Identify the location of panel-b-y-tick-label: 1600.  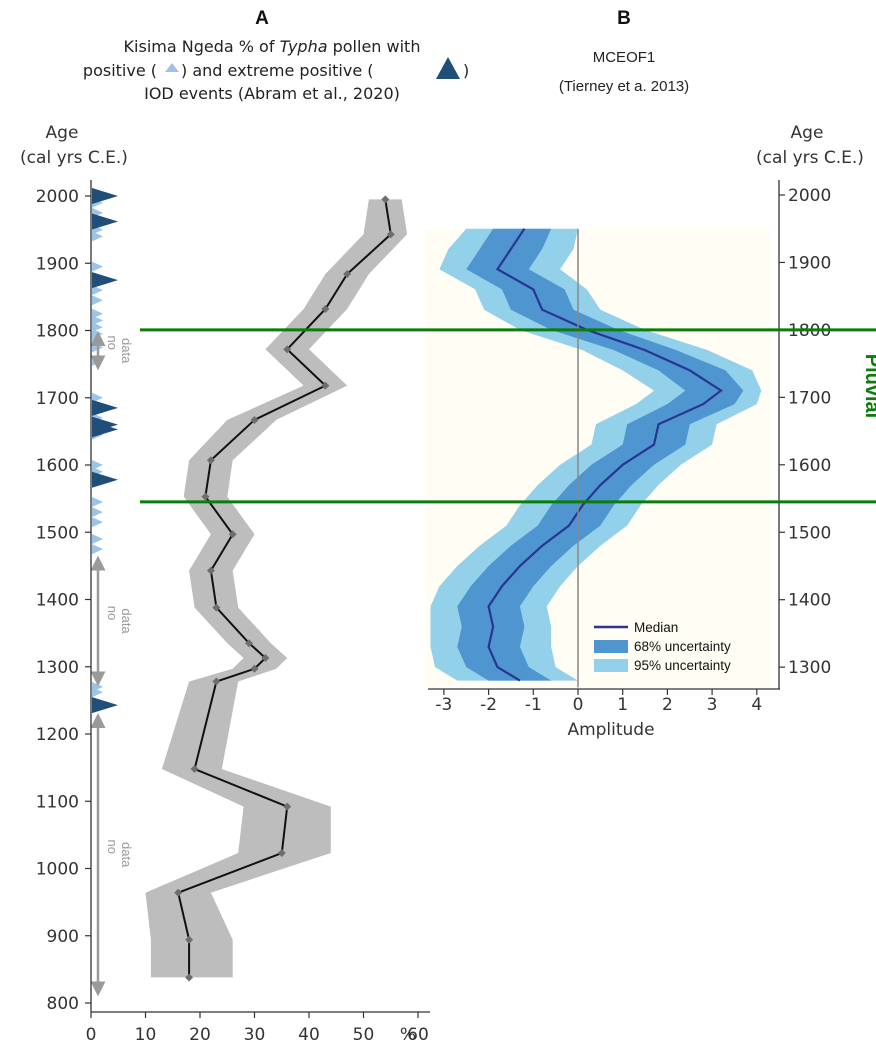
(809, 466).